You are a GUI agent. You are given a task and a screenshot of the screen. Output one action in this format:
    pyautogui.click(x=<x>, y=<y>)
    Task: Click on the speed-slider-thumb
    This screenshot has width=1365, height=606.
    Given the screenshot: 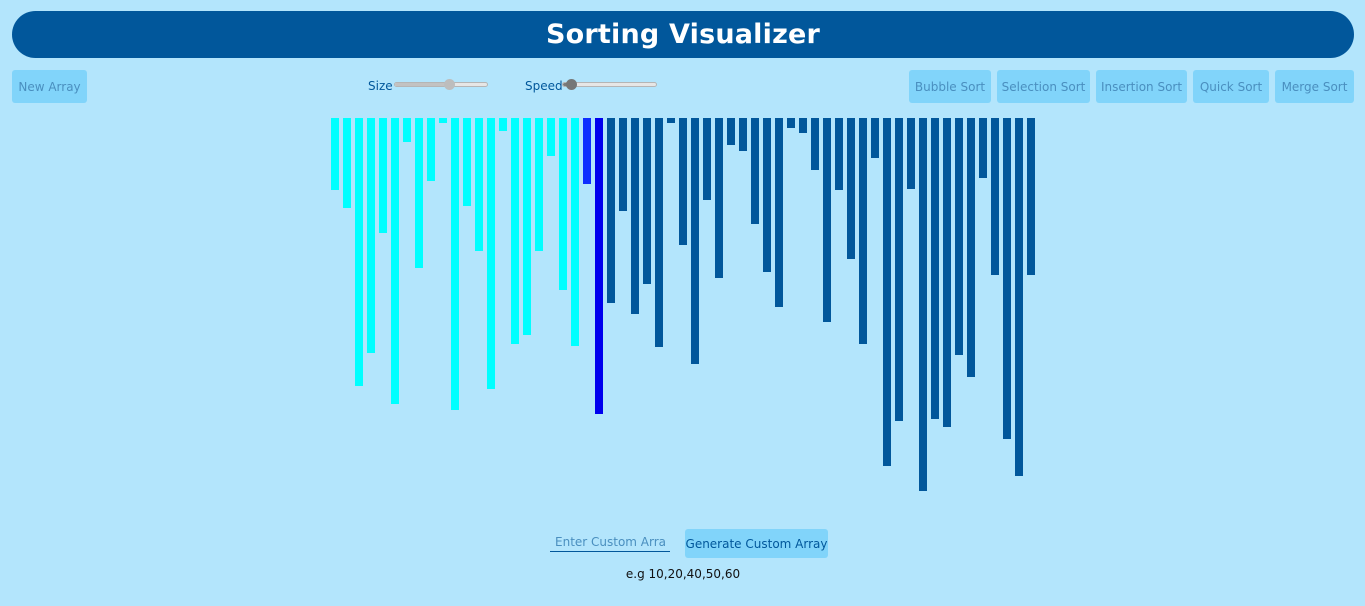 What is the action you would take?
    pyautogui.click(x=572, y=84)
    